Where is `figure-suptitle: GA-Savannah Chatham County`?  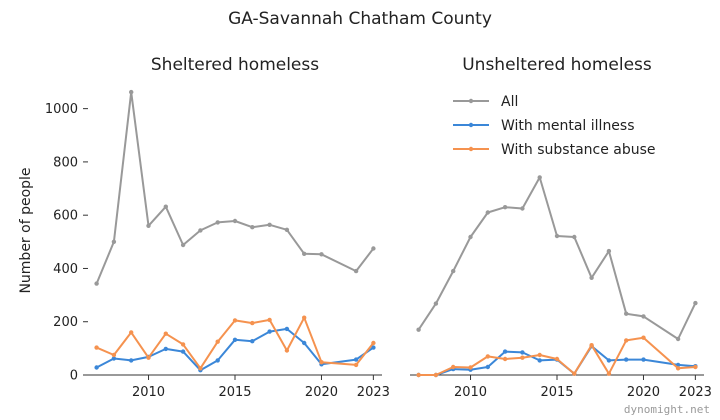 figure-suptitle: GA-Savannah Chatham County is located at coordinates (360, 19).